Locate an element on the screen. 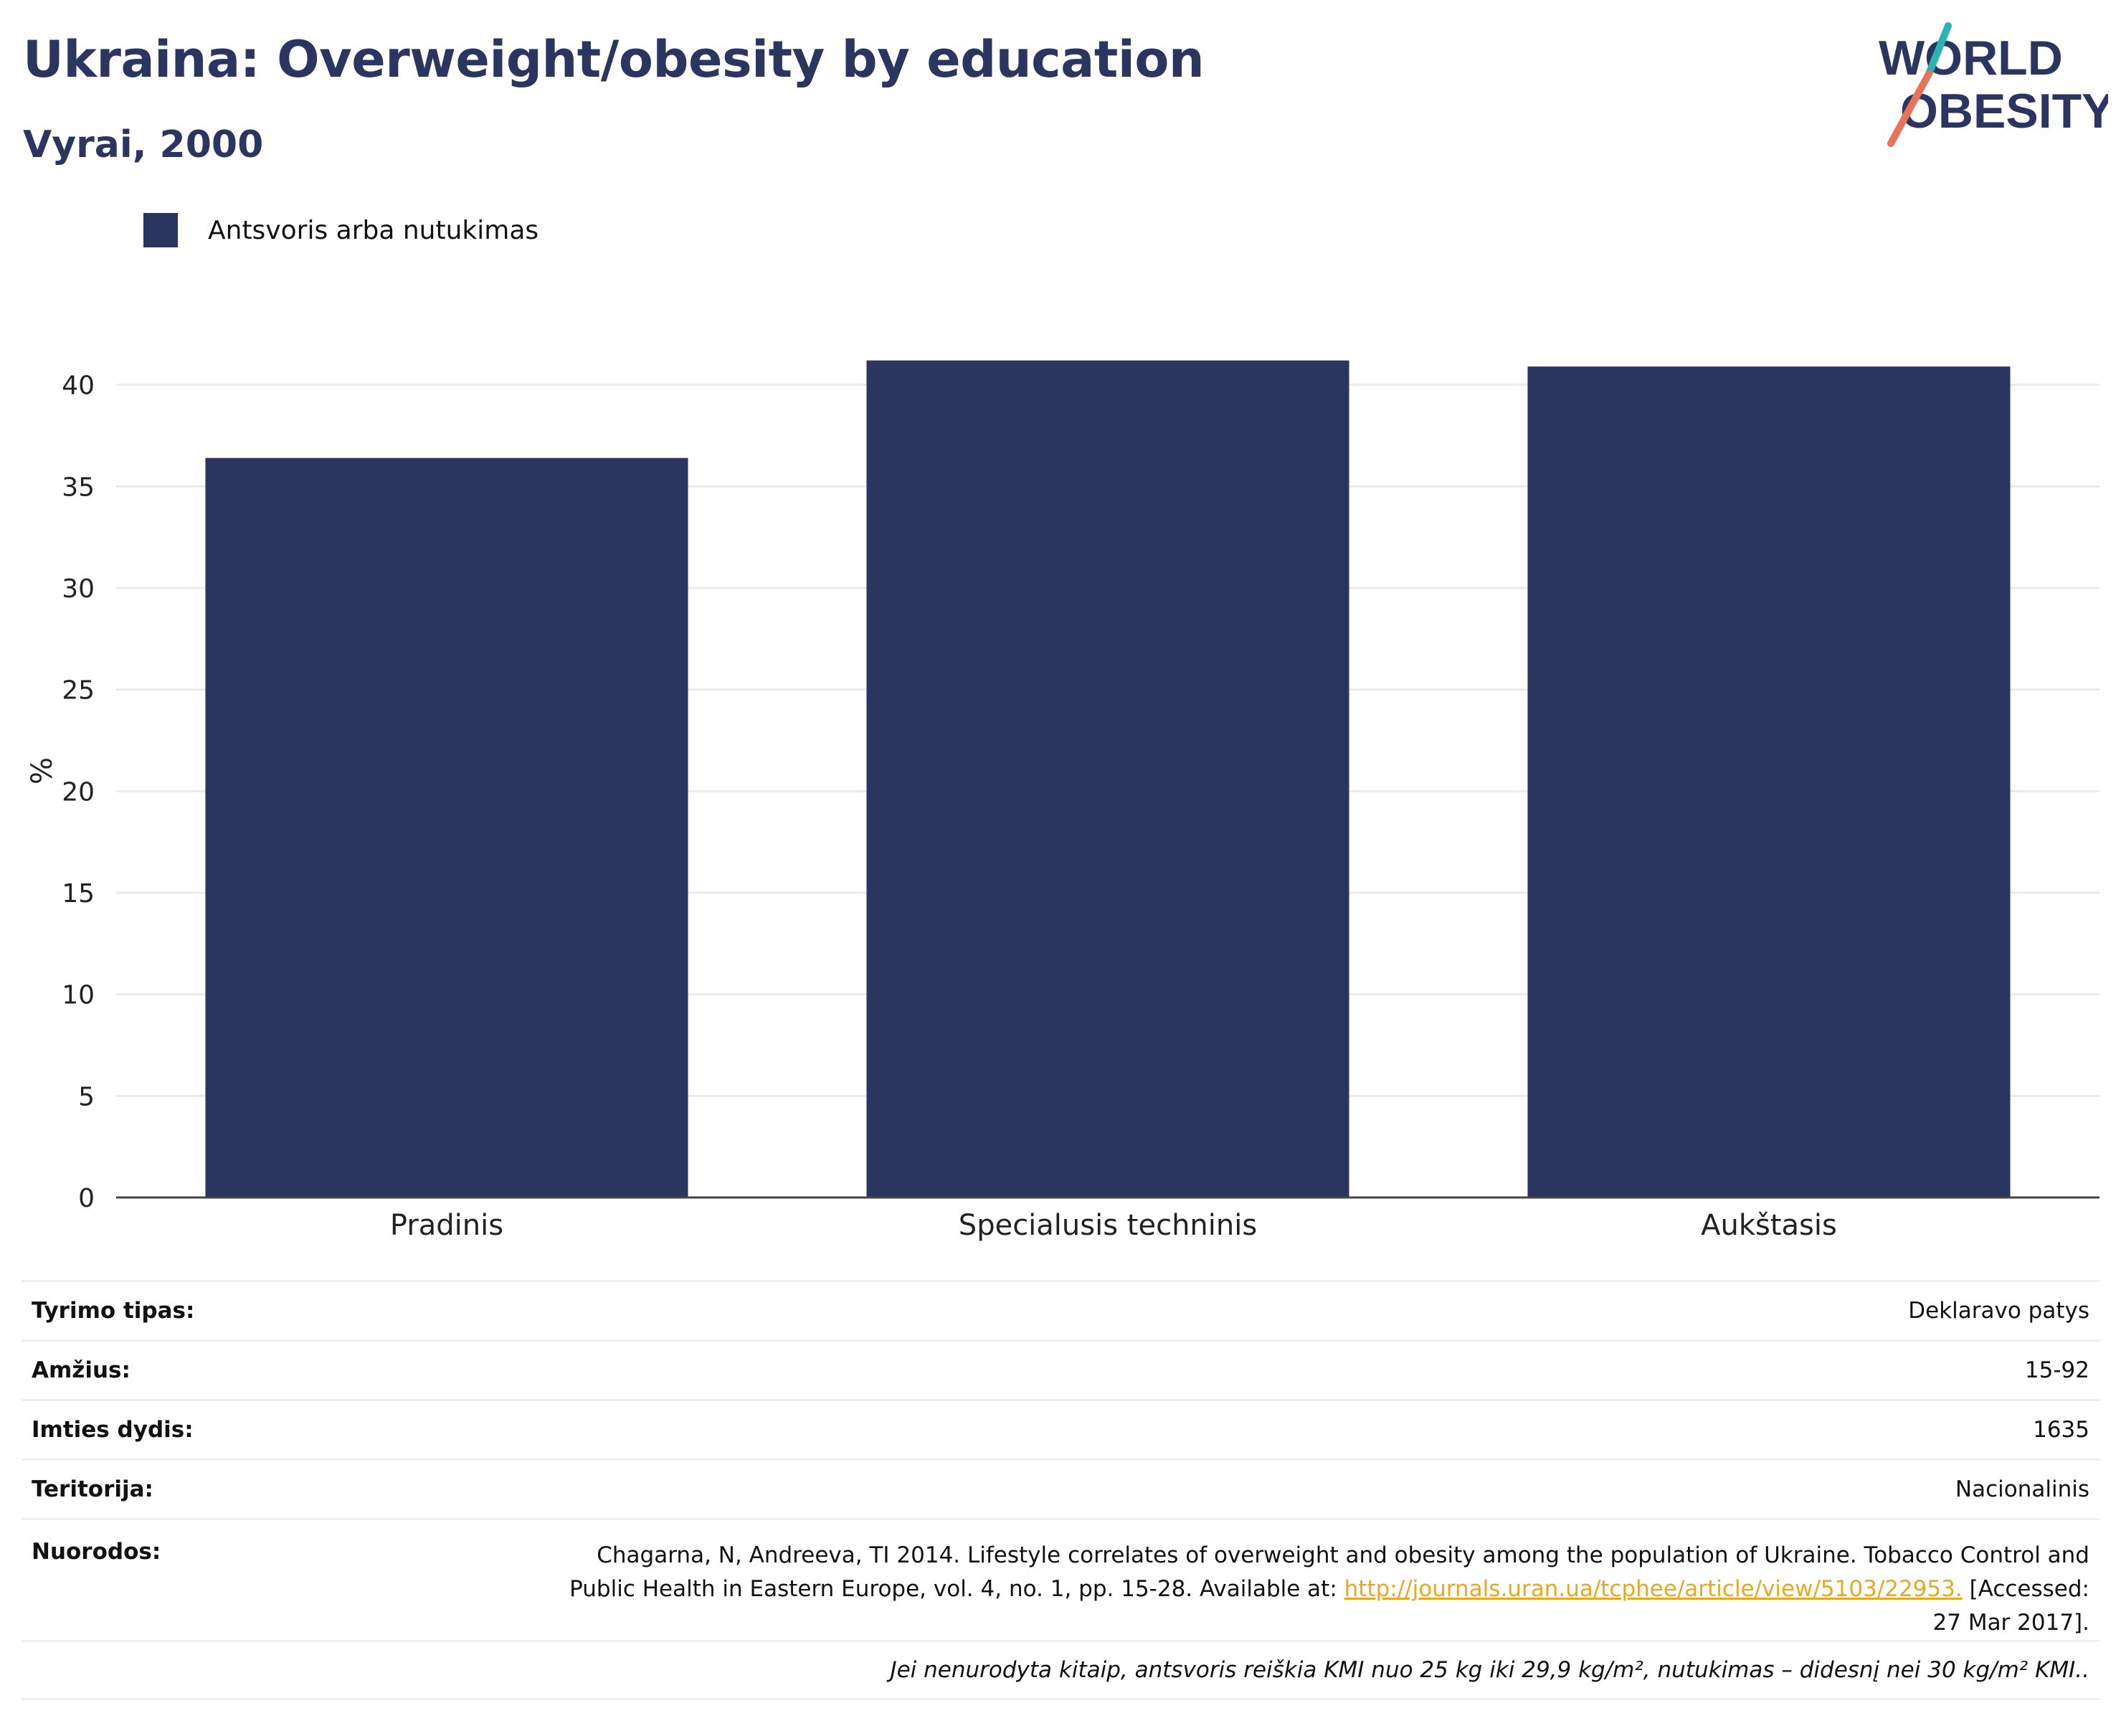  legend: Antsvoris arba nutukimas is located at coordinates (340, 230).